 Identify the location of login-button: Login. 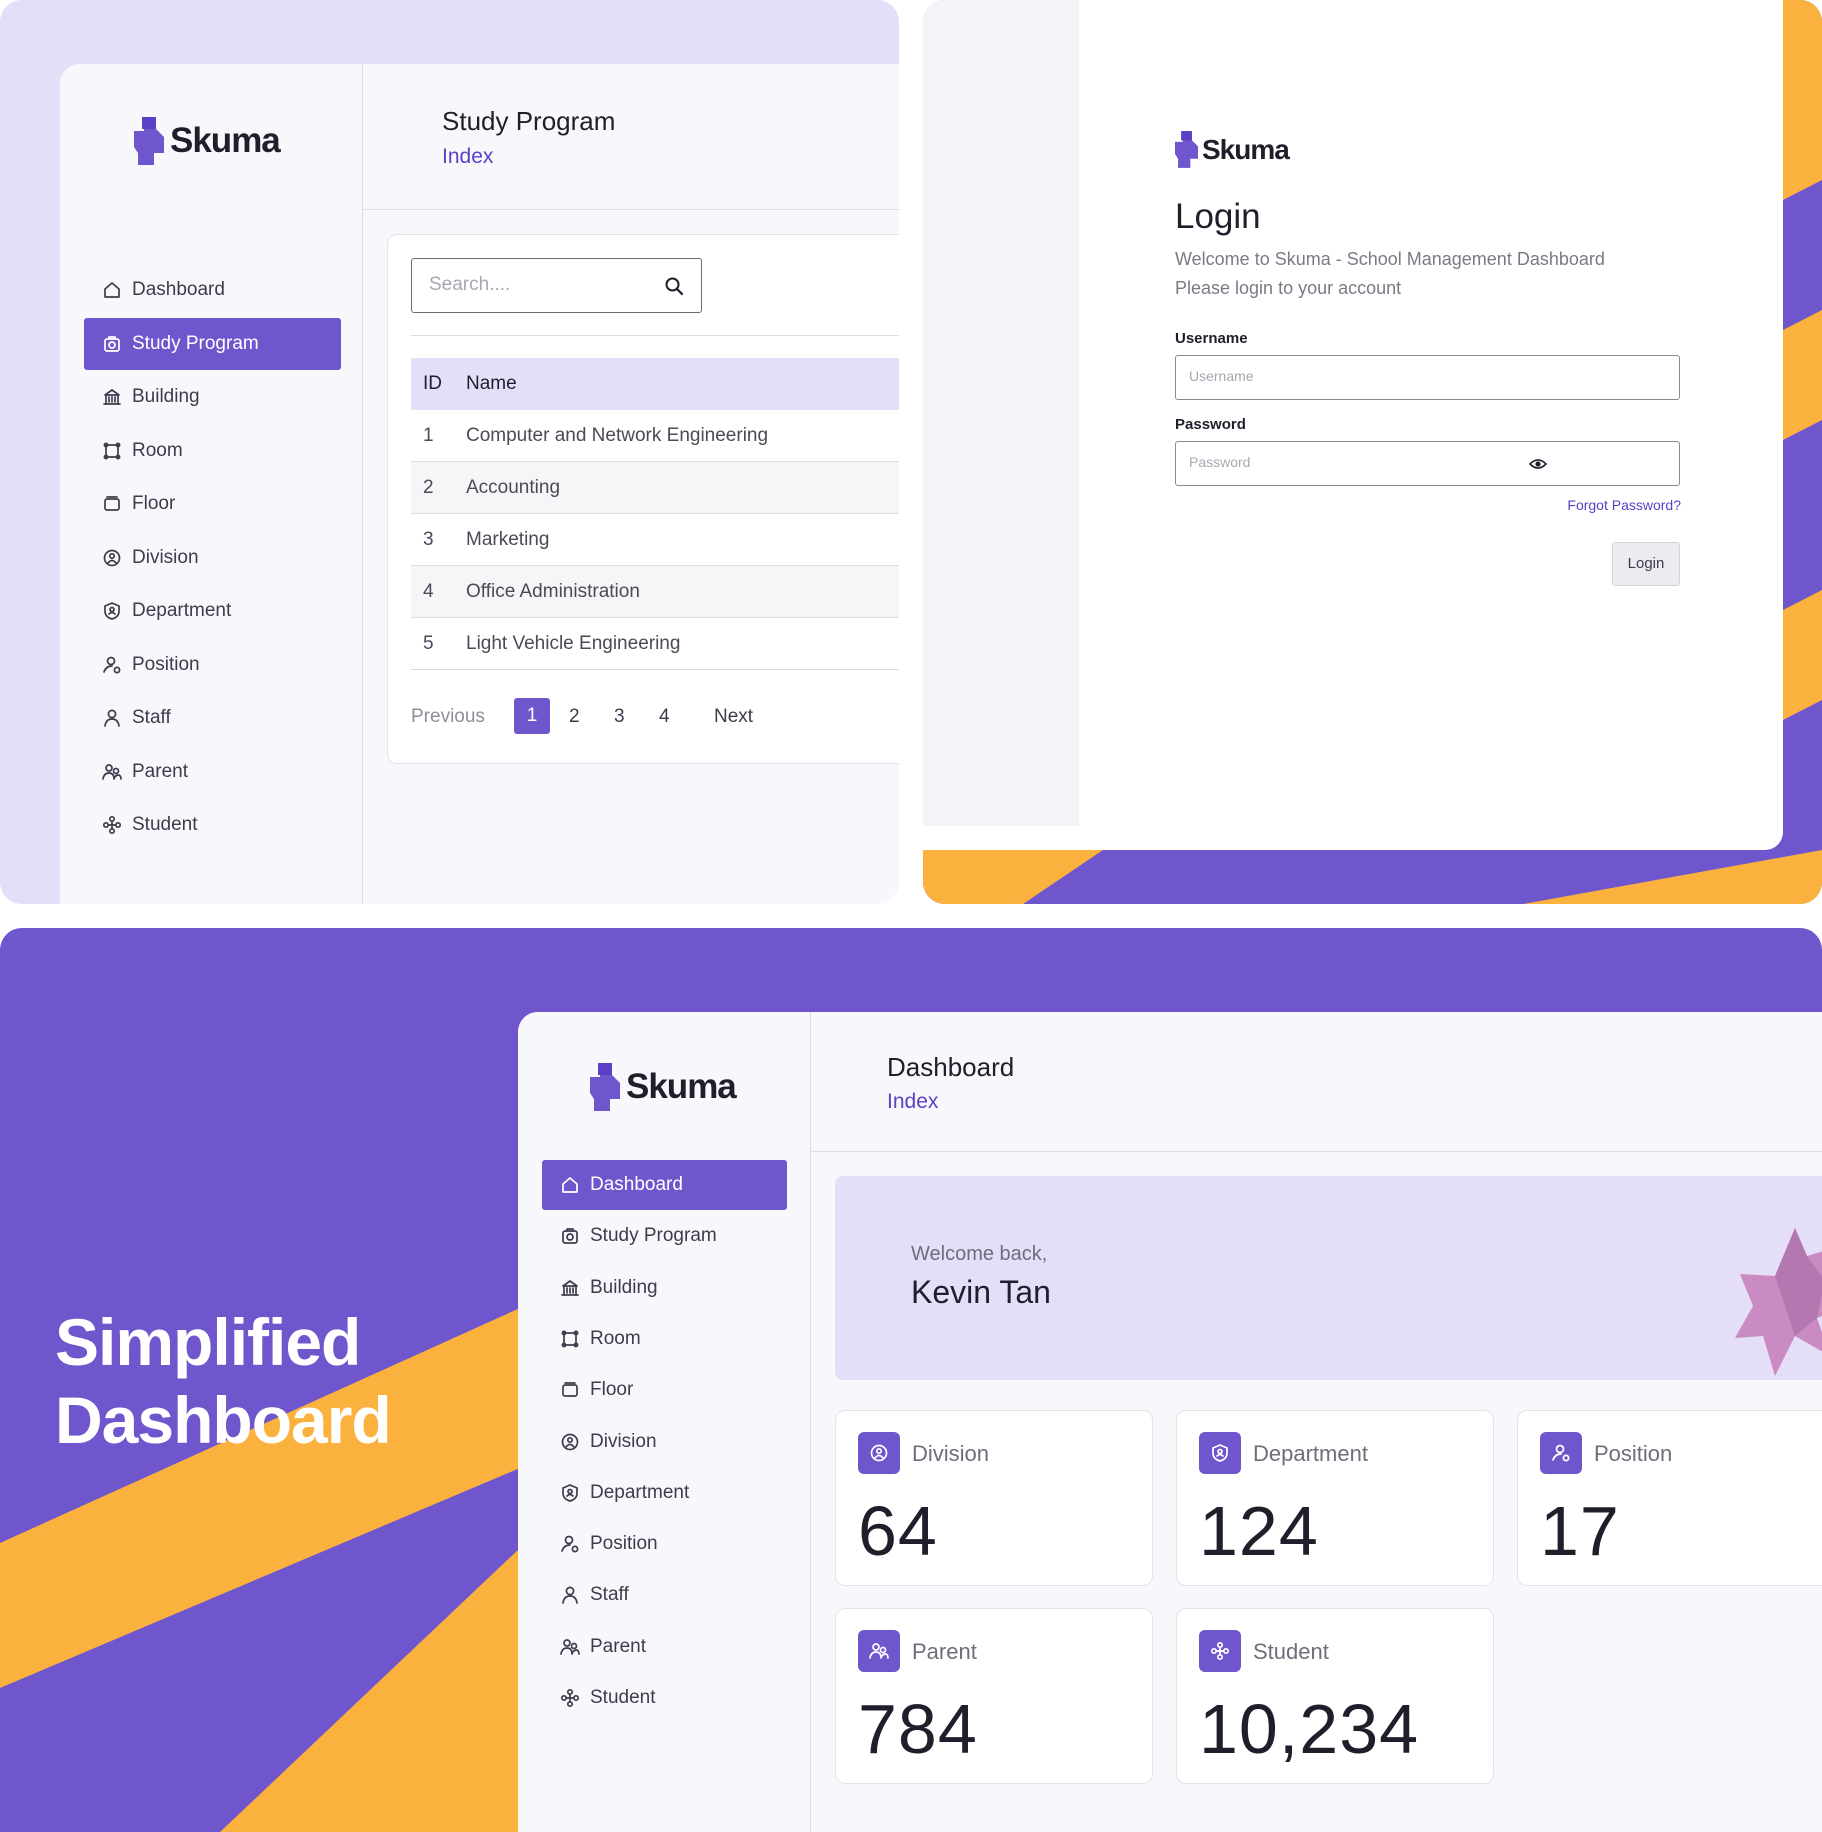
(1646, 564).